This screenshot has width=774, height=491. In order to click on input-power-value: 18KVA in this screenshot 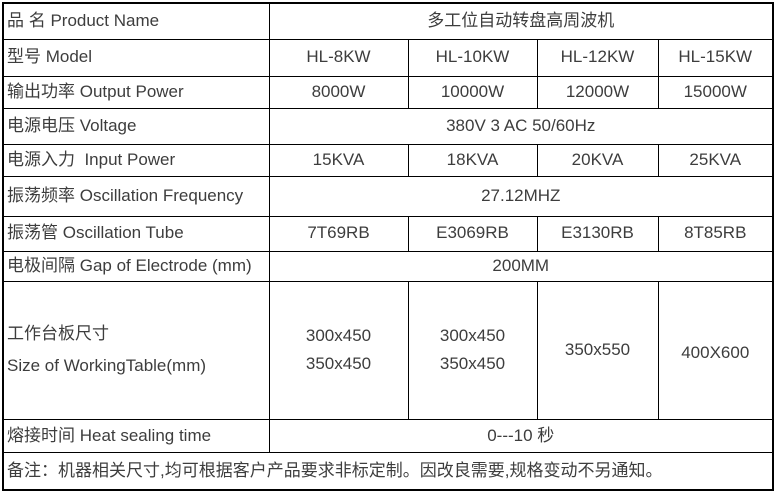, I will do `click(472, 160)`.